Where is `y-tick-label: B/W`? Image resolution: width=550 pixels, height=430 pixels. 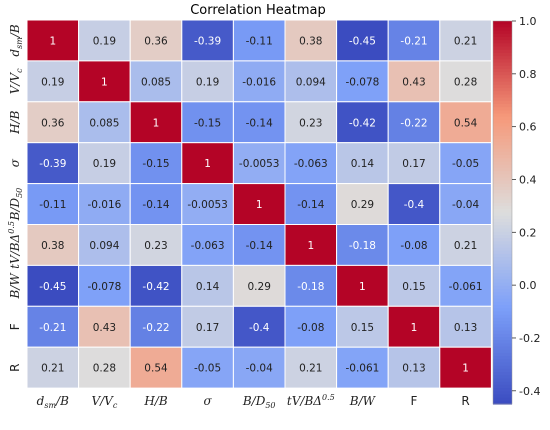
y-tick-label: B/W is located at coordinates (15, 286).